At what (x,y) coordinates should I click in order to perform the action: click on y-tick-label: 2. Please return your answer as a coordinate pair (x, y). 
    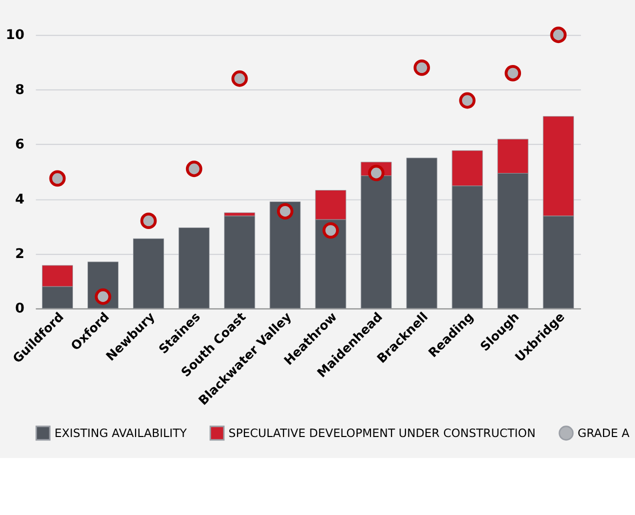
    Looking at the image, I should click on (19, 254).